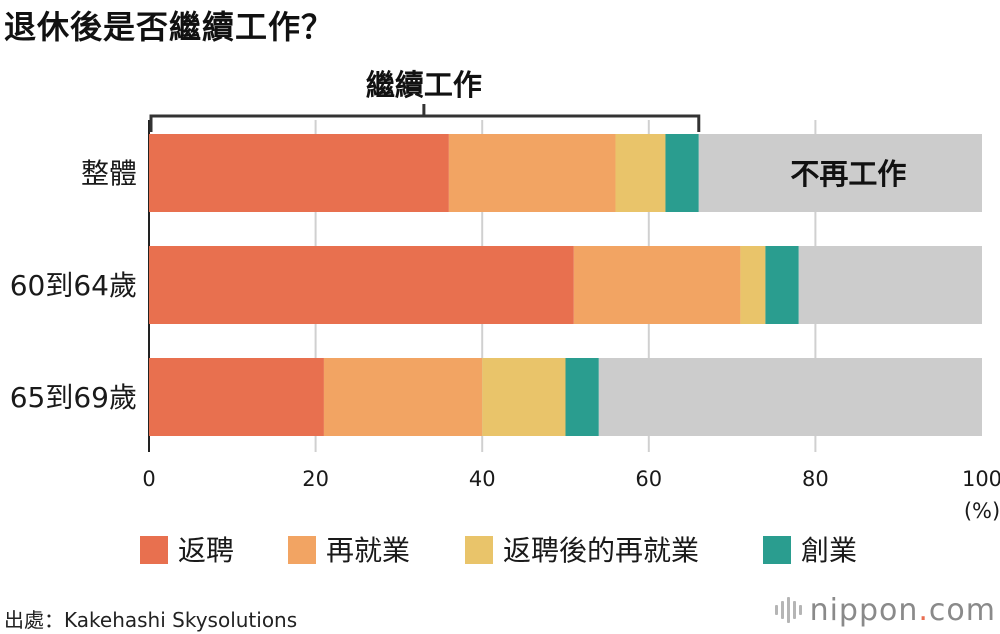 This screenshot has height=634, width=1000. I want to click on remainder-label: 不再工作, so click(848, 174).